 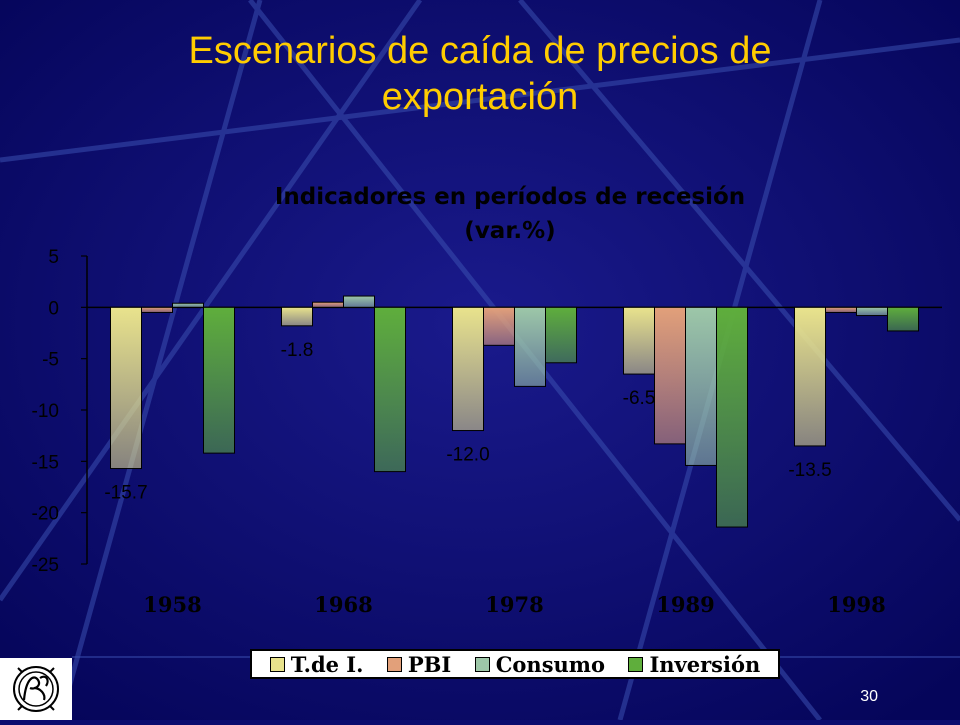 What do you see at coordinates (327, 664) in the screenshot?
I see `legend-label: T.de I.` at bounding box center [327, 664].